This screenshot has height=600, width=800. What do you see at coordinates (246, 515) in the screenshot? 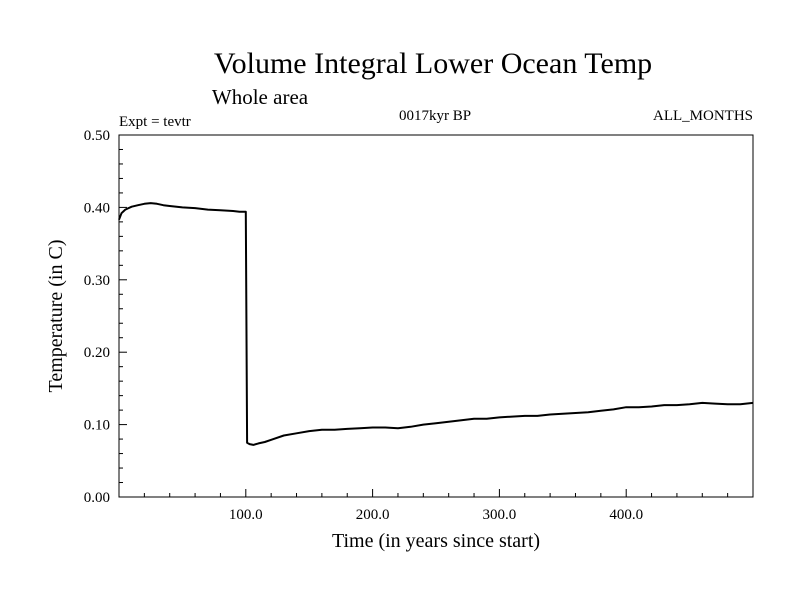
I see `x-tick-label: 100.0` at bounding box center [246, 515].